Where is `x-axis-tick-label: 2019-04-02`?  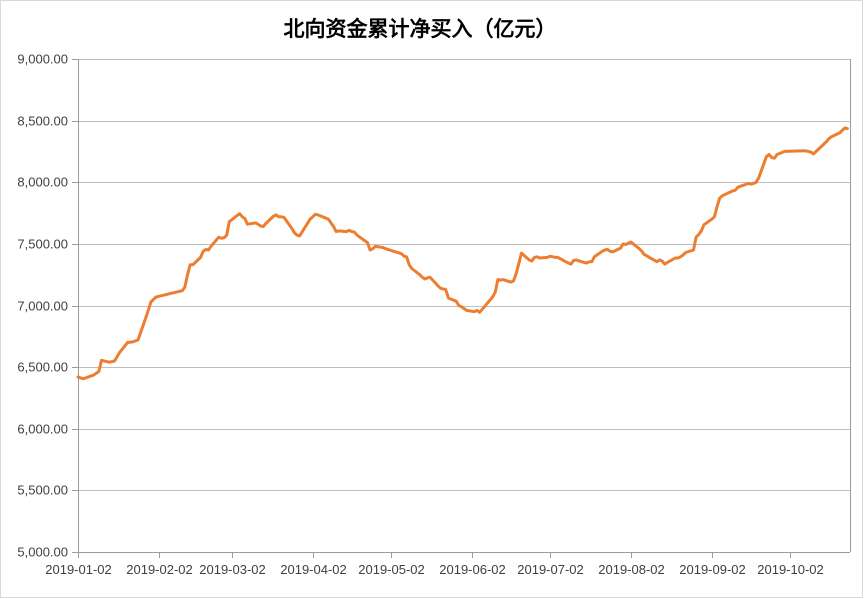 x-axis-tick-label: 2019-04-02 is located at coordinates (313, 569).